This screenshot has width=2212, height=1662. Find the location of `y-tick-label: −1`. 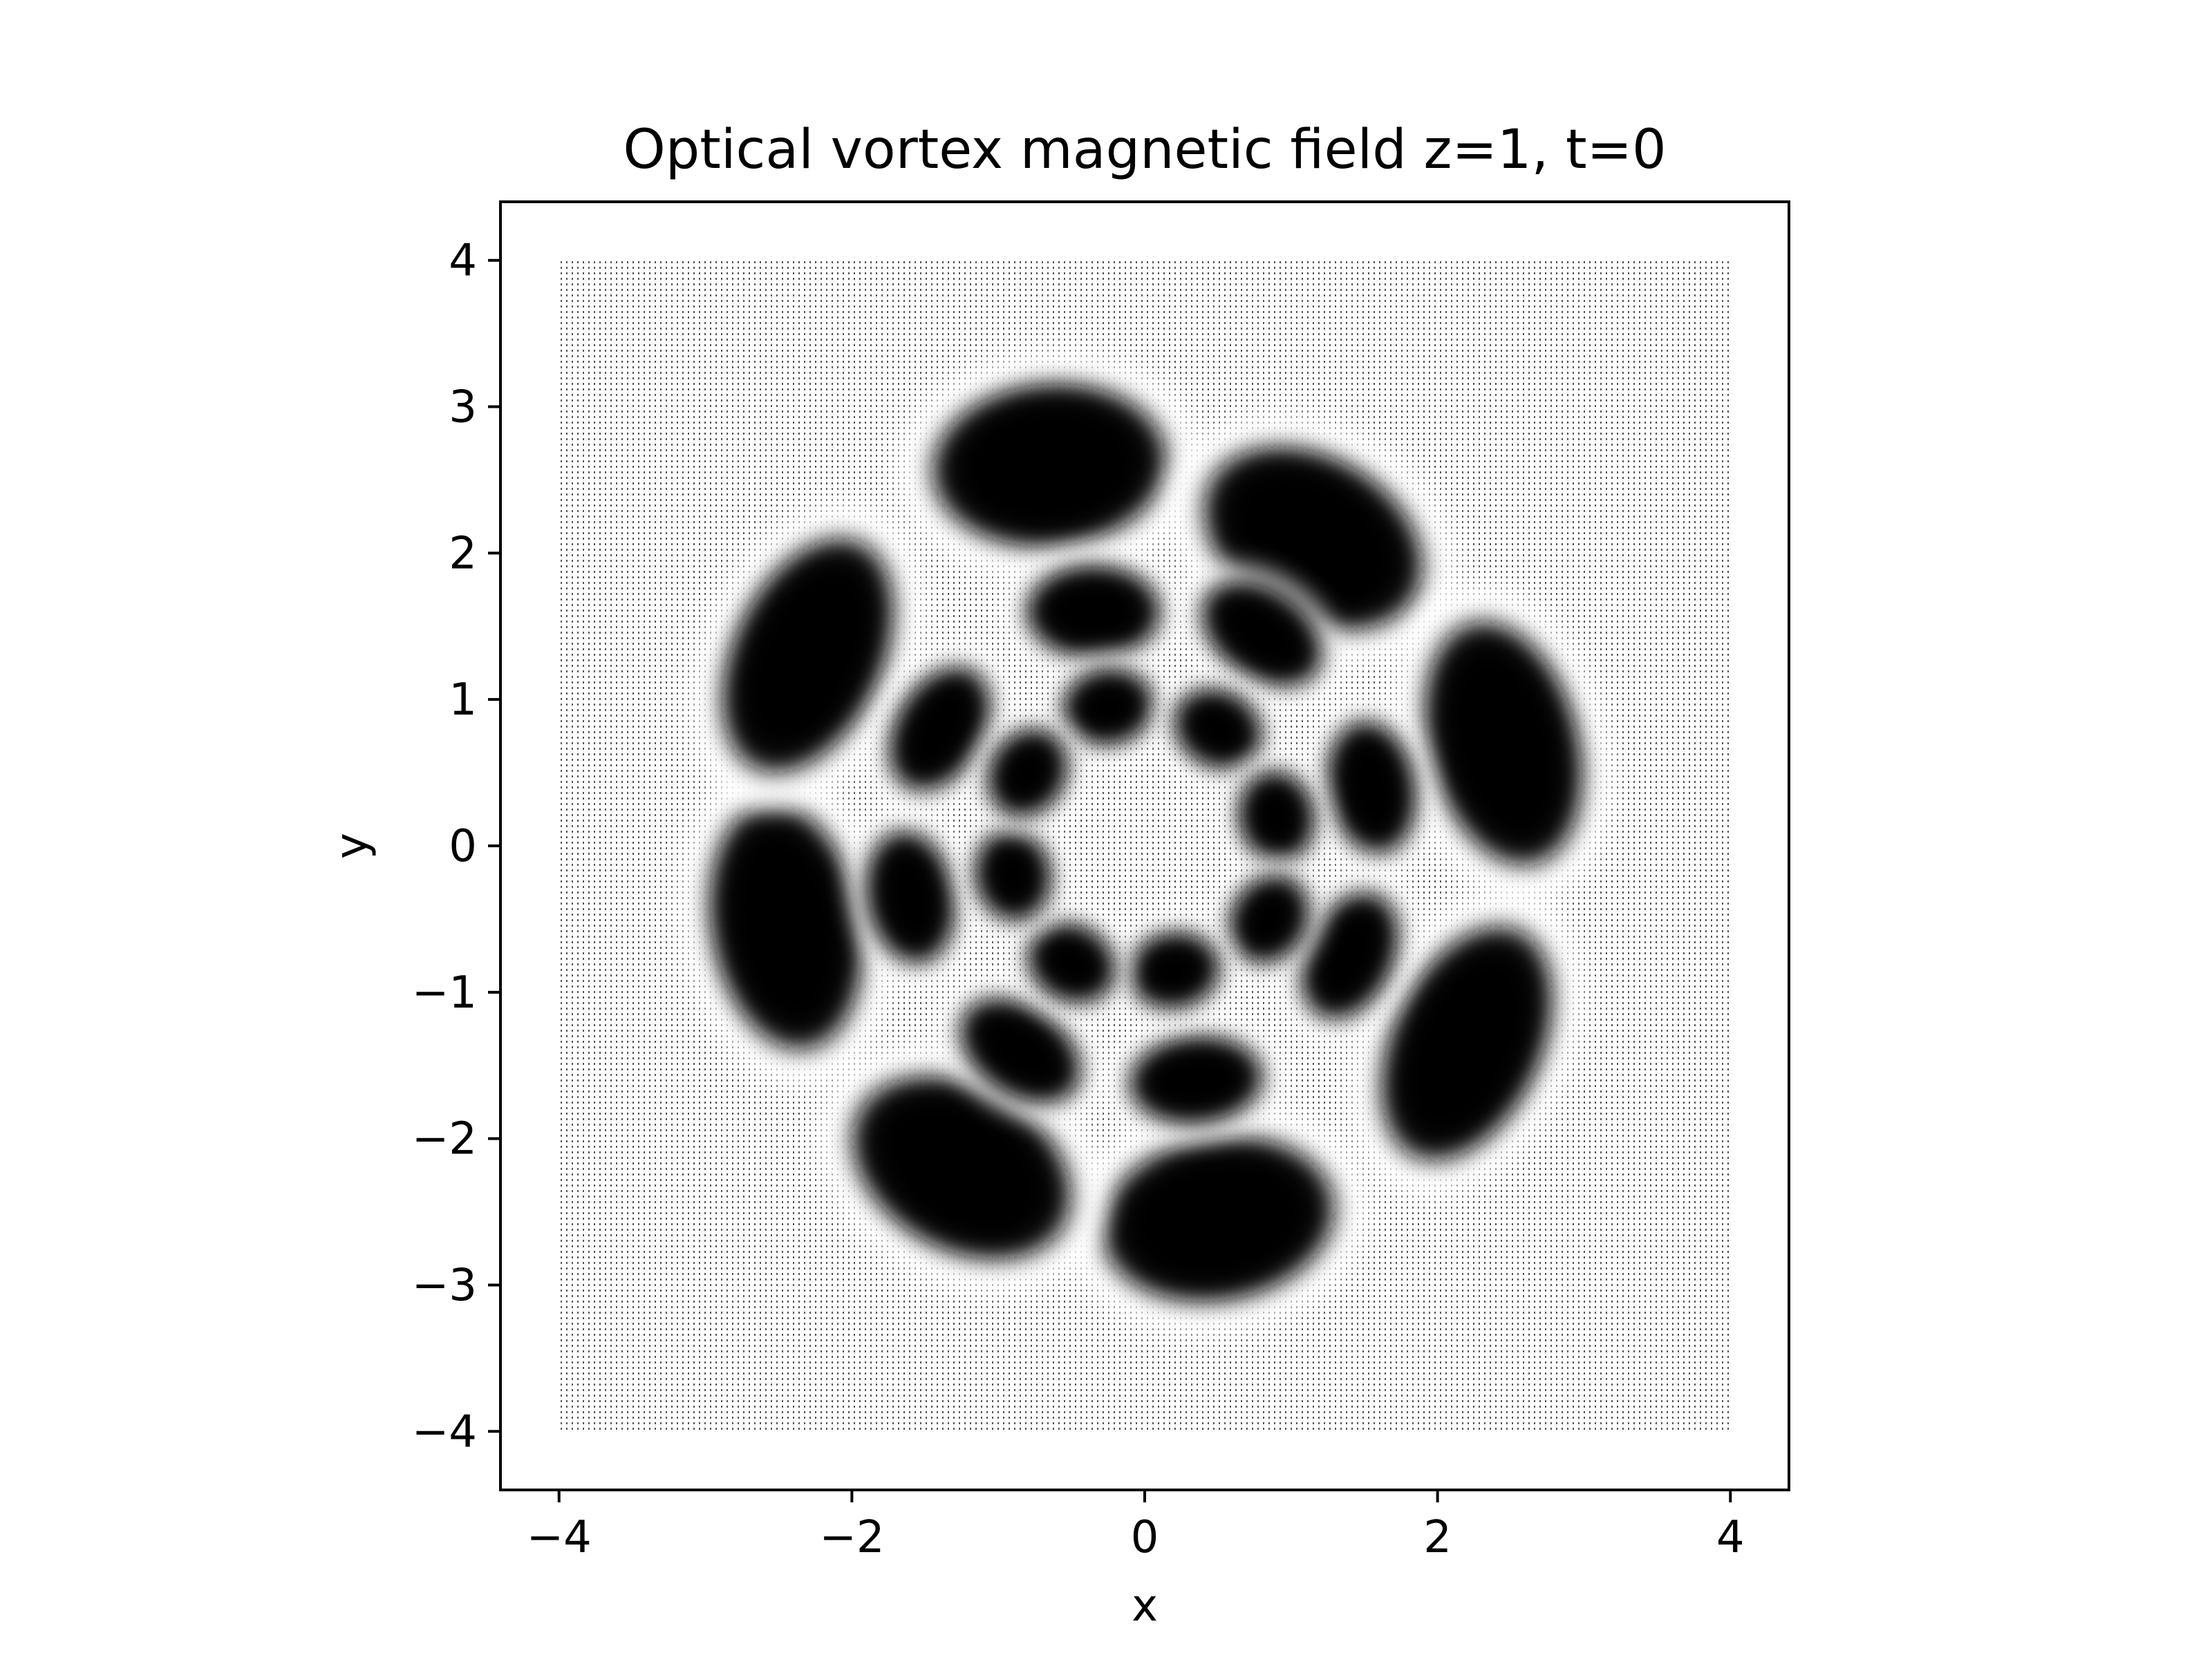

y-tick-label: −1 is located at coordinates (445, 993).